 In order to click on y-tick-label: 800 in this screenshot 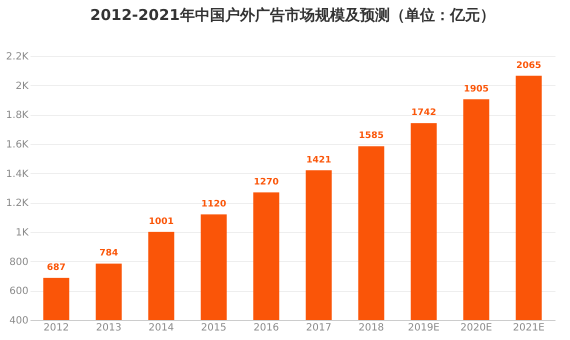, I will do `click(18, 262)`.